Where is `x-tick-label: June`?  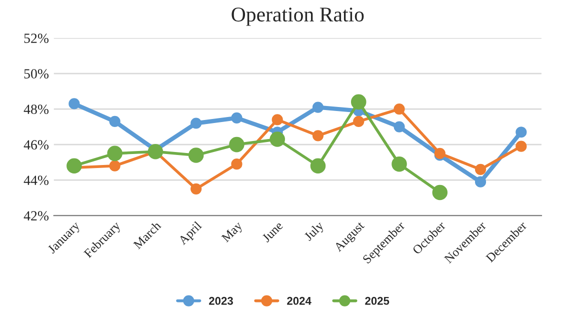 x-tick-label: June is located at coordinates (273, 232).